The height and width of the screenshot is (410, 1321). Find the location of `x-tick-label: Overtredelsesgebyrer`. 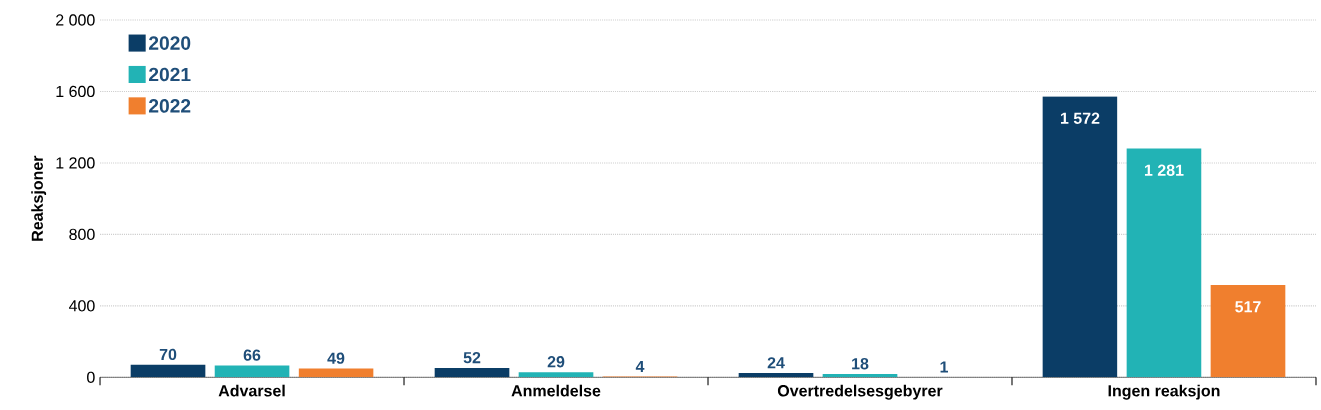

x-tick-label: Overtredelsesgebyrer is located at coordinates (860, 392).